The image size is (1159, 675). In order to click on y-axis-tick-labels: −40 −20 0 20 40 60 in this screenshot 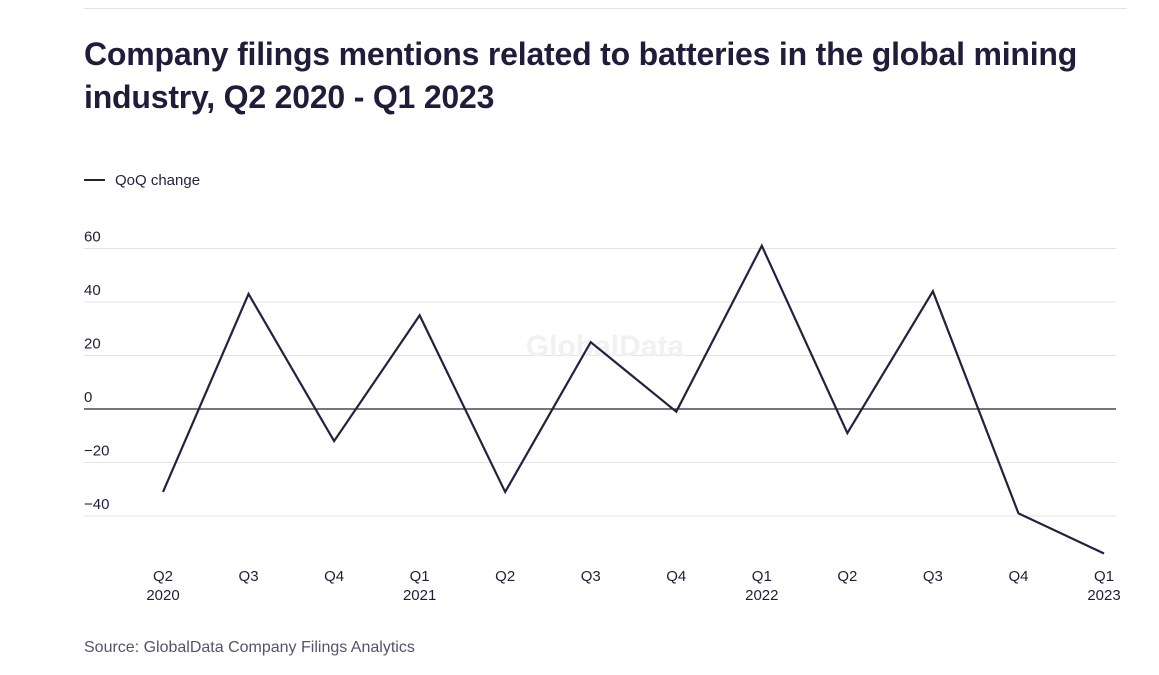, I will do `click(96, 371)`.